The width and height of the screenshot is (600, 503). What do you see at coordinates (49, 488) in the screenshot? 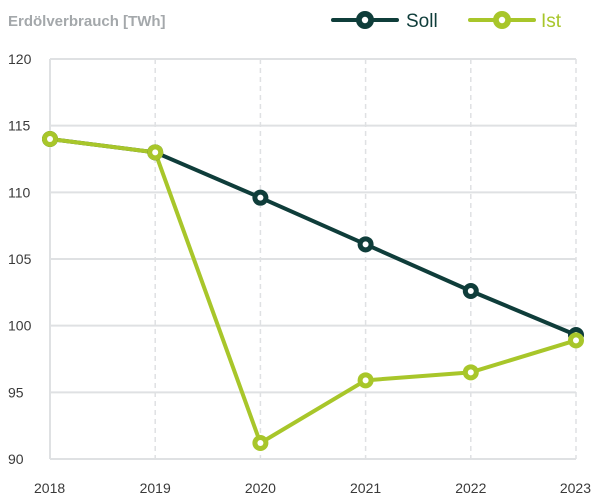
I see `x-tick-label: 2018` at bounding box center [49, 488].